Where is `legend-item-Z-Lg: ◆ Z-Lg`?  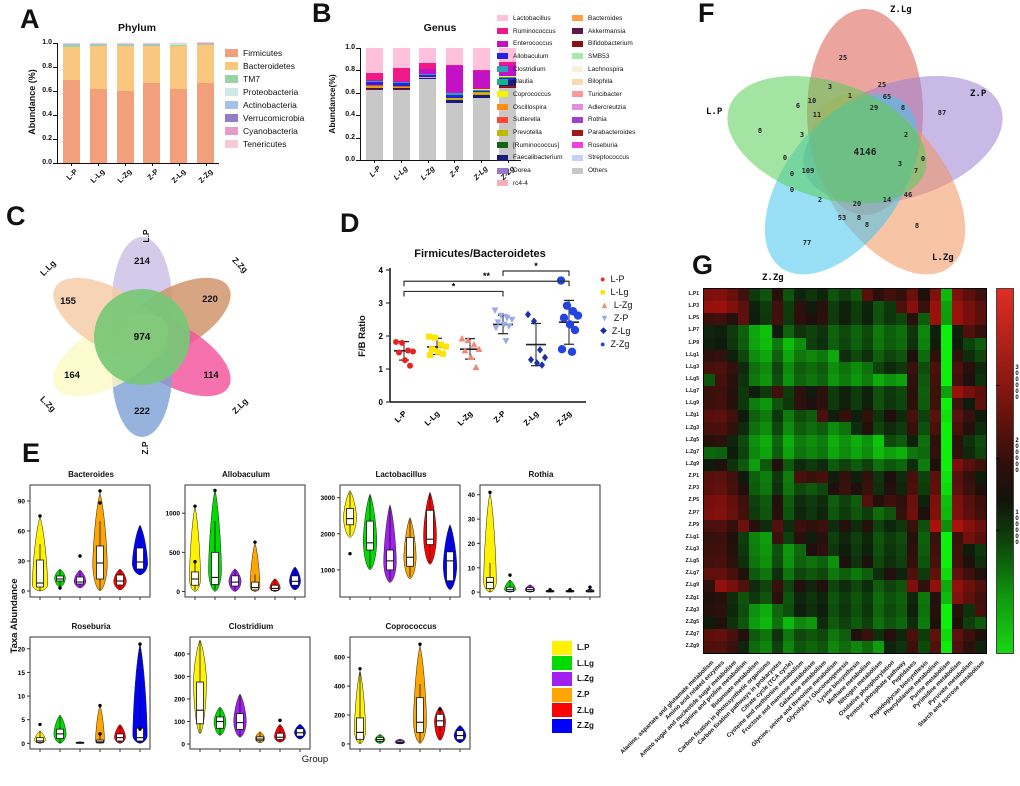 legend-item-Z-Lg: ◆ Z-Lg is located at coordinates (616, 330).